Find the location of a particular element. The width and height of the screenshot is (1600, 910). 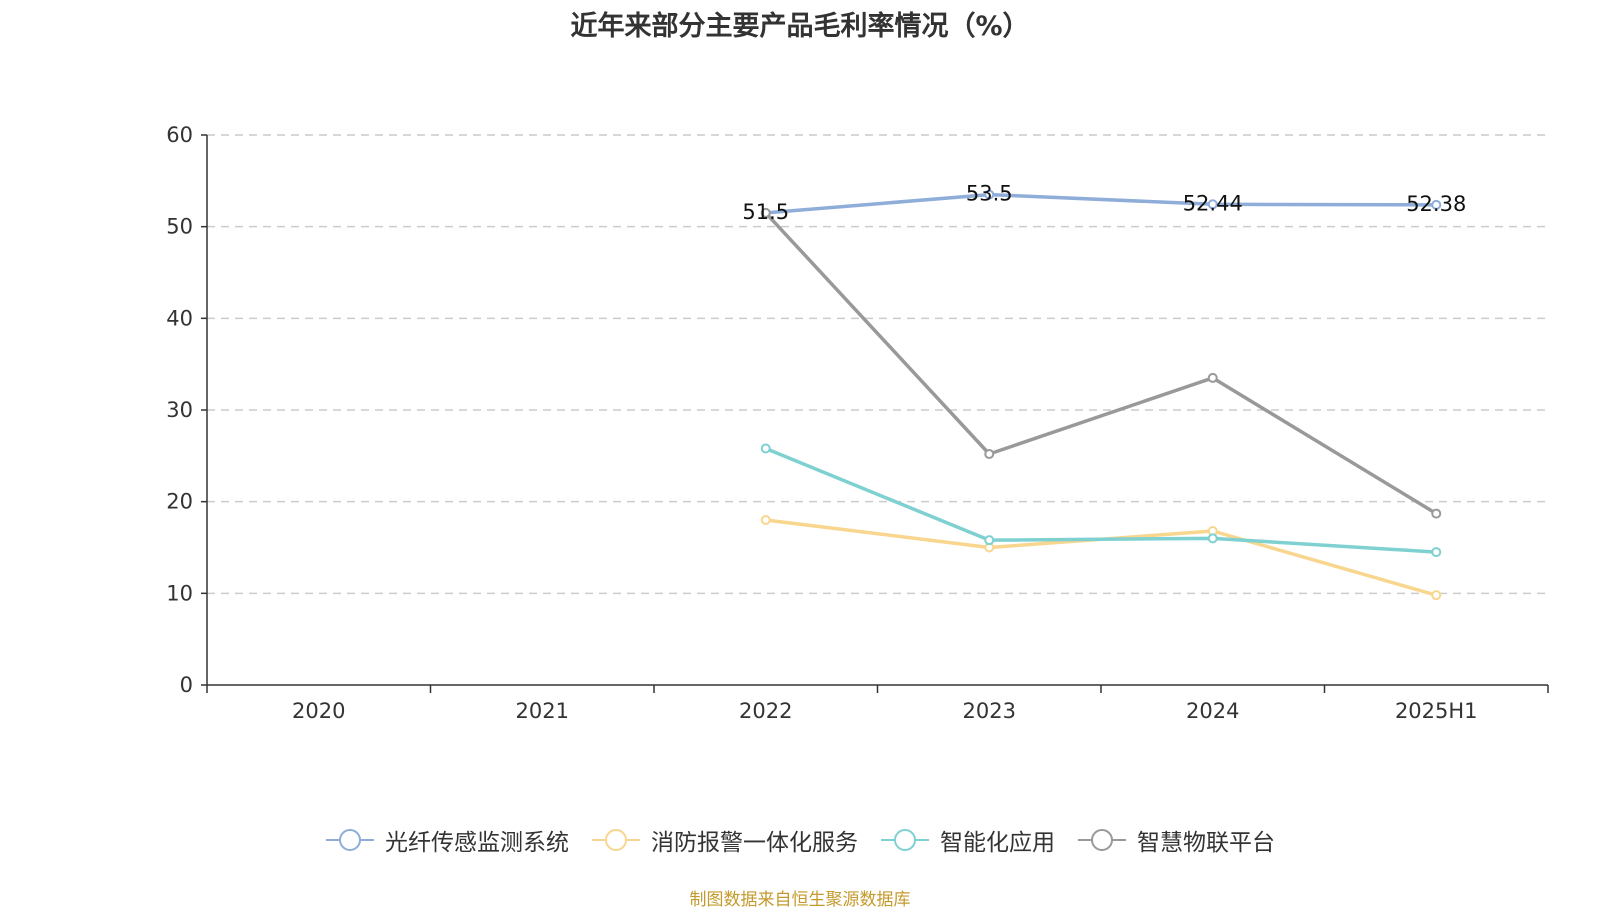

y-tick-label: 10 is located at coordinates (179, 593).